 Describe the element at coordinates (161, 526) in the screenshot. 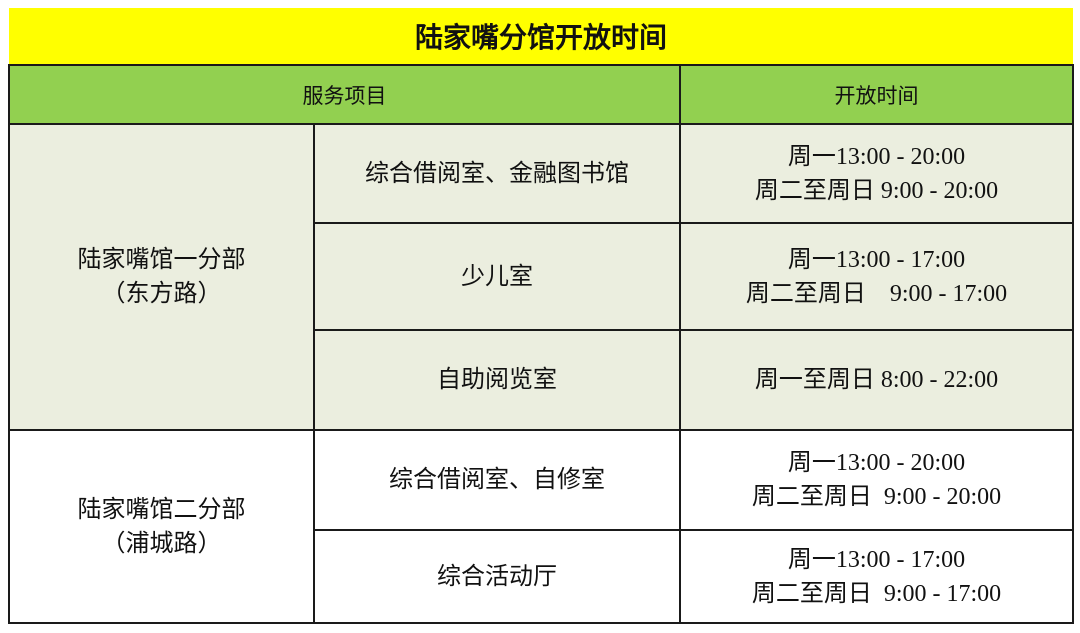

I see `branch-cell: 陆家嘴馆二分部 （浦城路）` at that location.